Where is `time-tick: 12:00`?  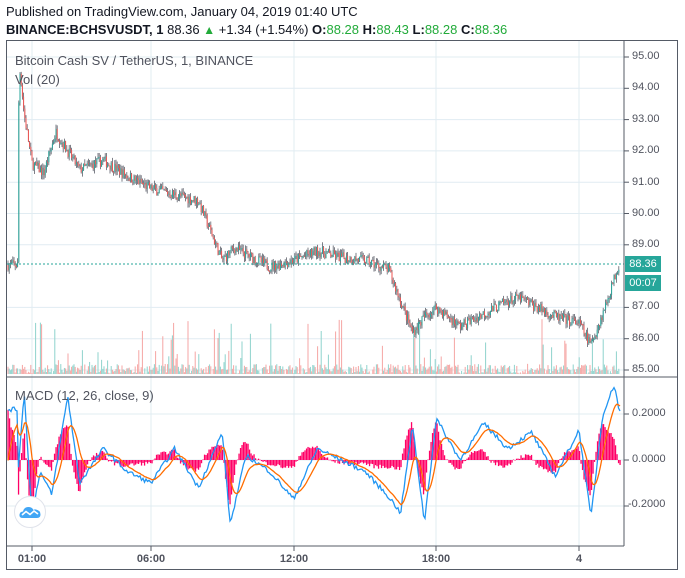 time-tick: 12:00 is located at coordinates (294, 559).